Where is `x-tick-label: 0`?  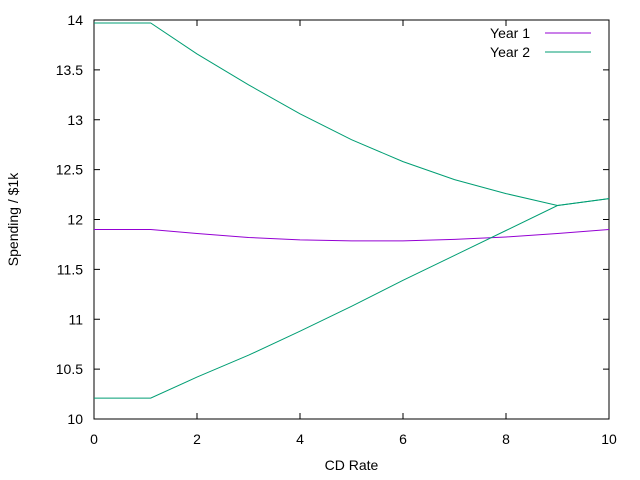 x-tick-label: 0 is located at coordinates (94, 439).